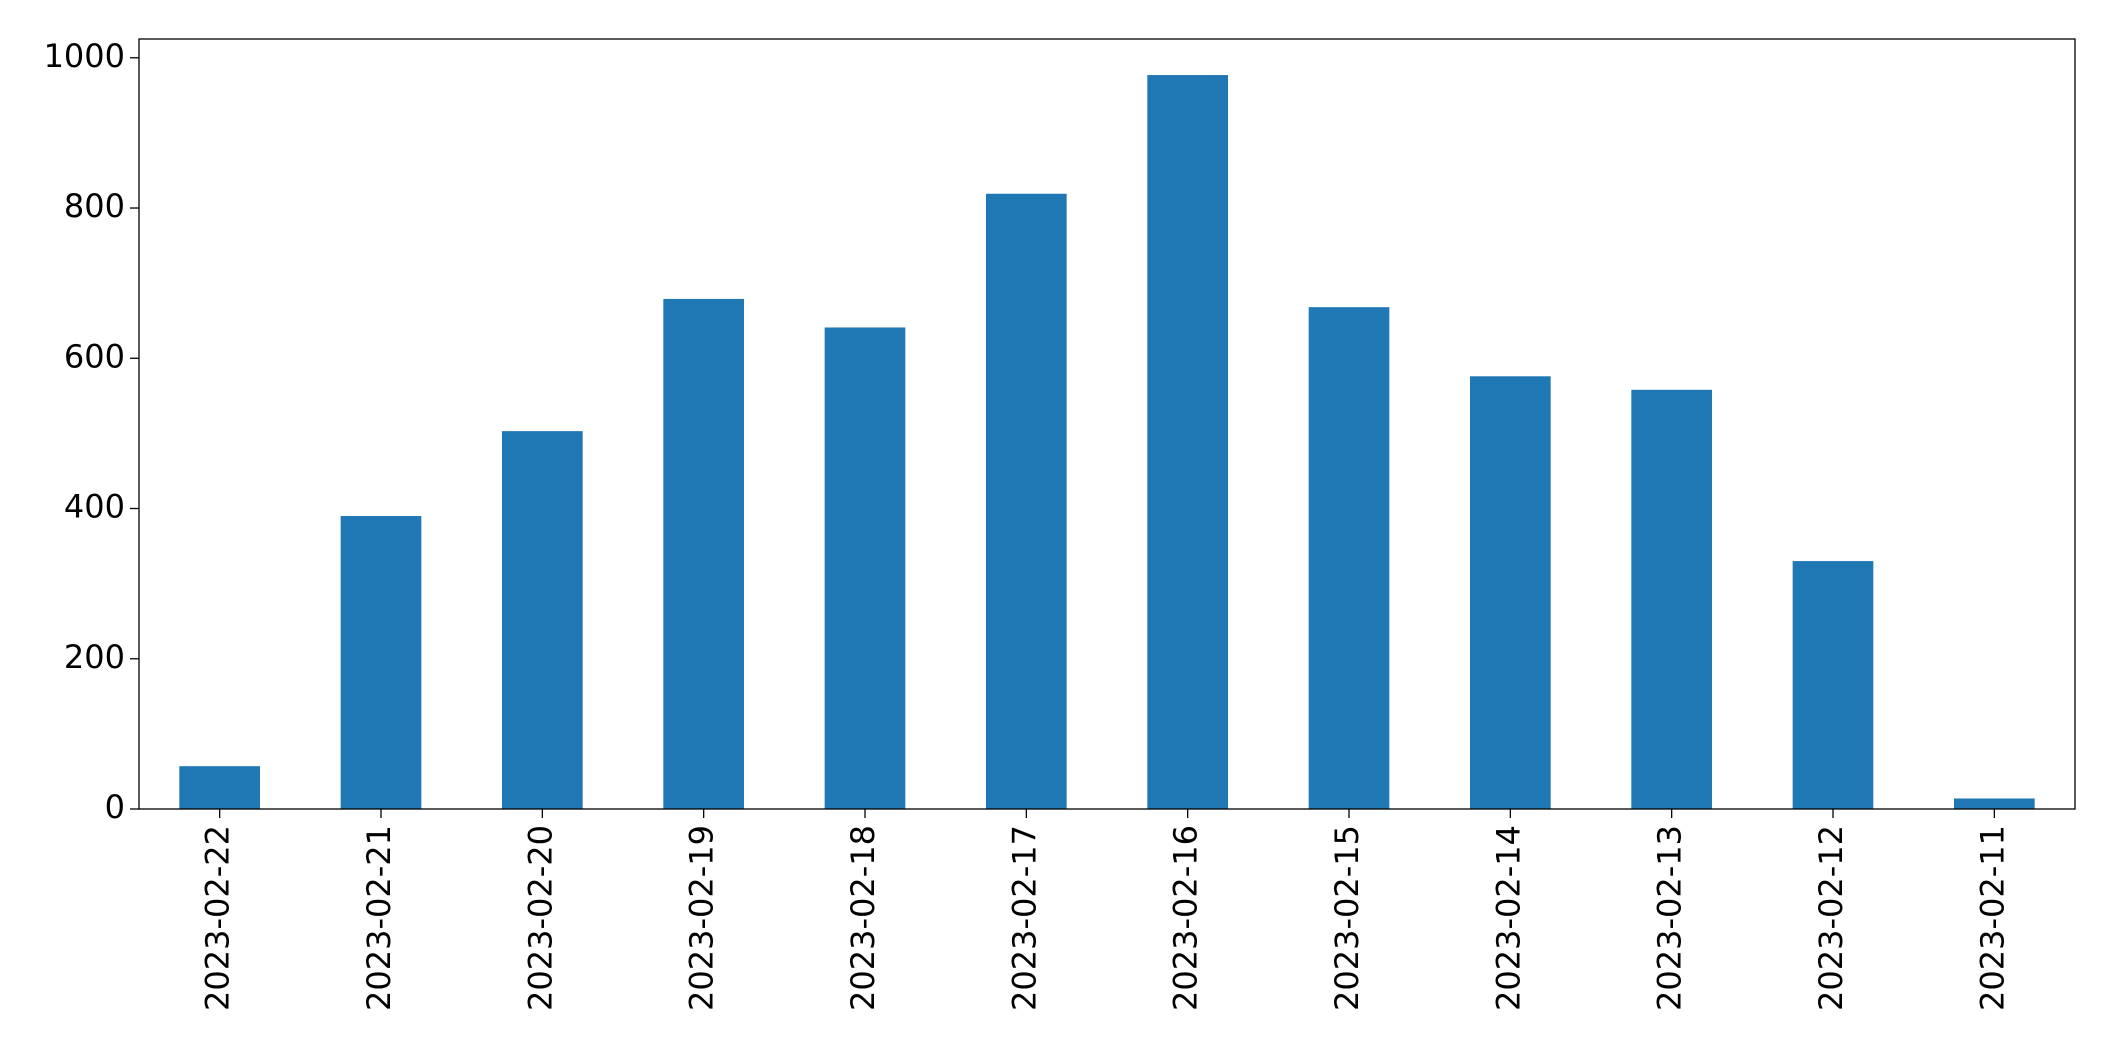 Image resolution: width=2115 pixels, height=1061 pixels. I want to click on x-tick-label: 2023-02-16, so click(1186, 918).